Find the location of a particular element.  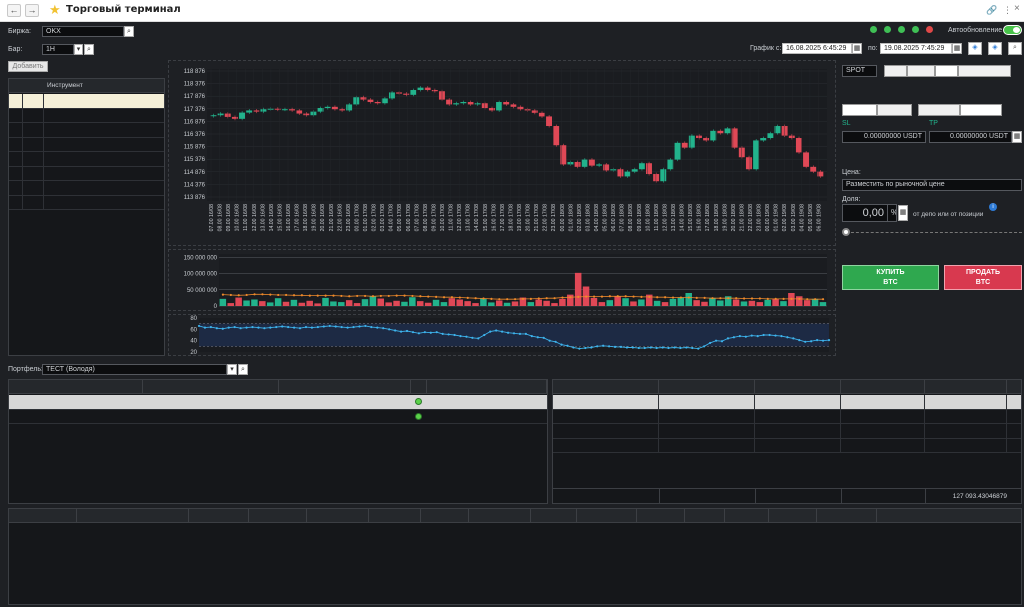

bar-search-icon: ⌕ is located at coordinates (89, 49).